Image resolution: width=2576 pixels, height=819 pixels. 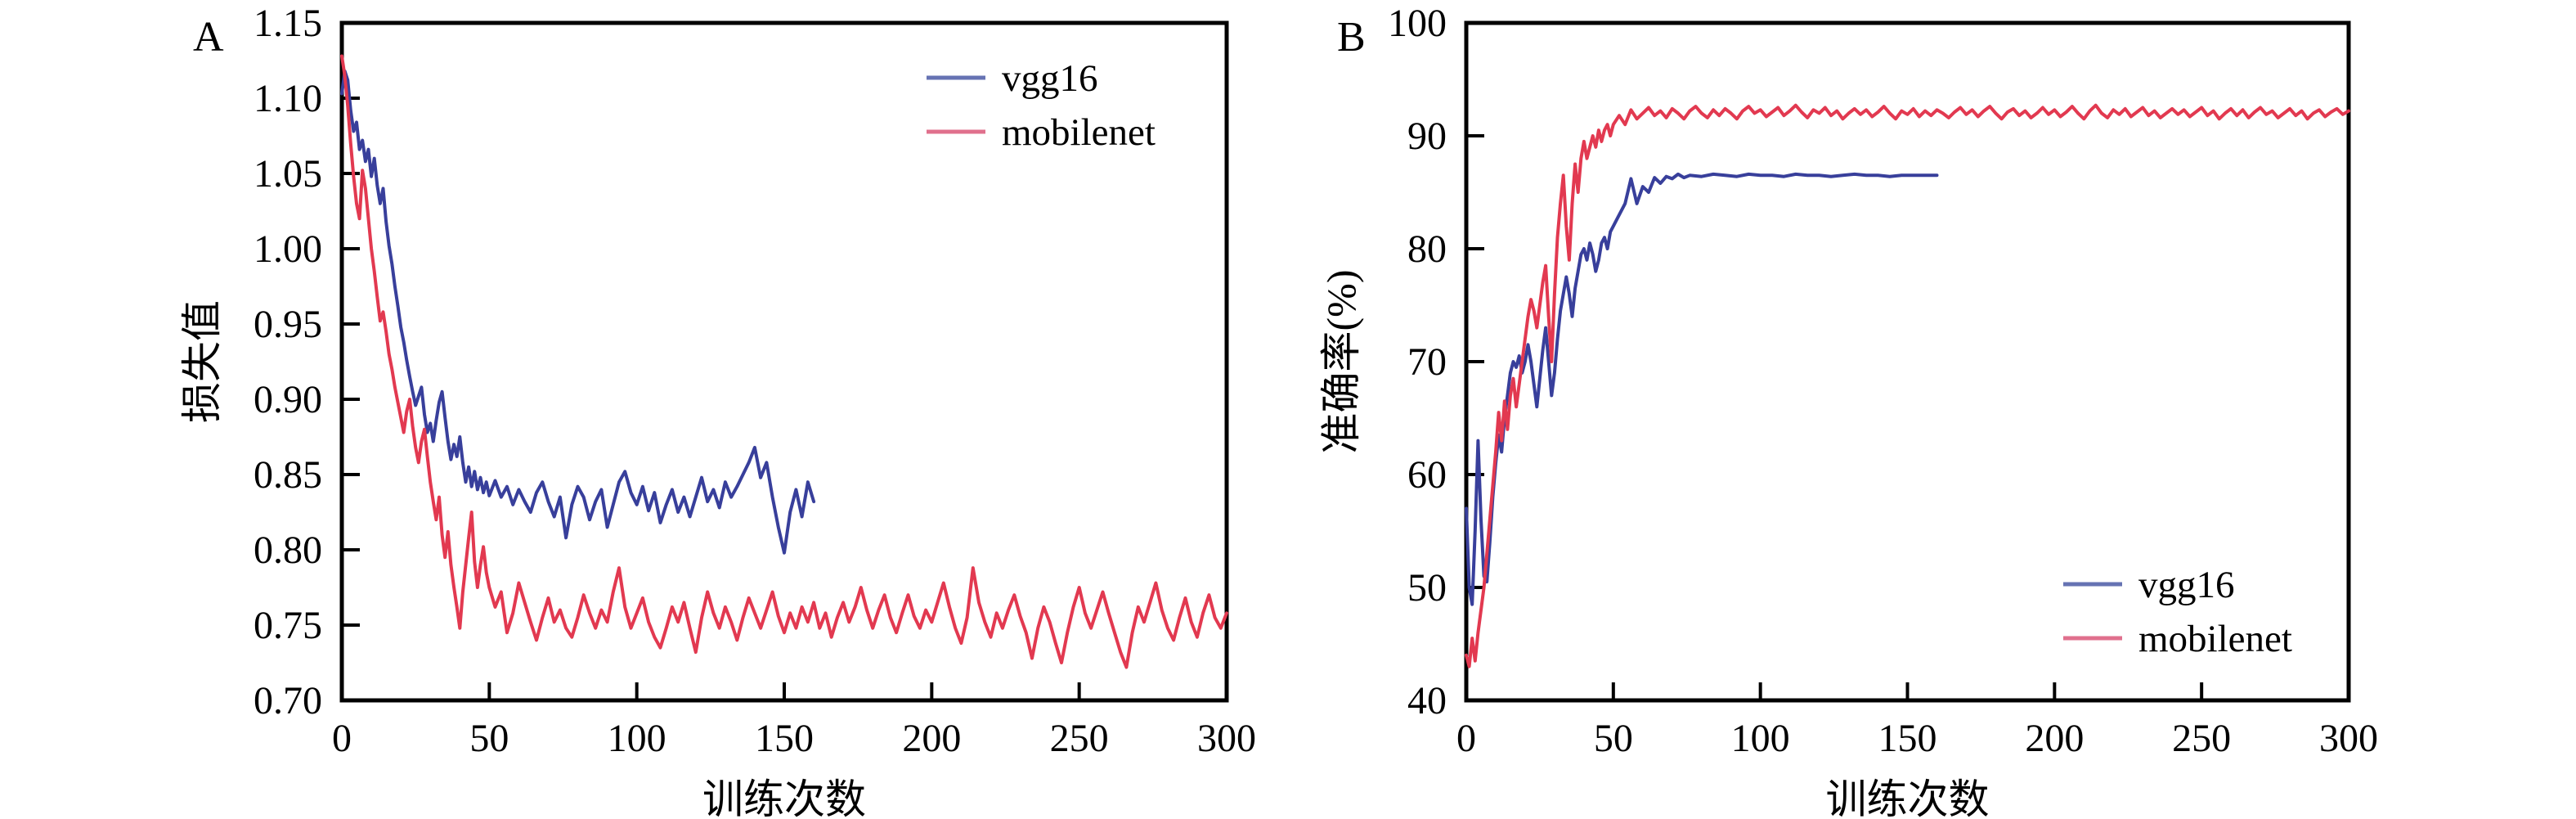 What do you see at coordinates (208, 38) in the screenshot?
I see `panel-label: A` at bounding box center [208, 38].